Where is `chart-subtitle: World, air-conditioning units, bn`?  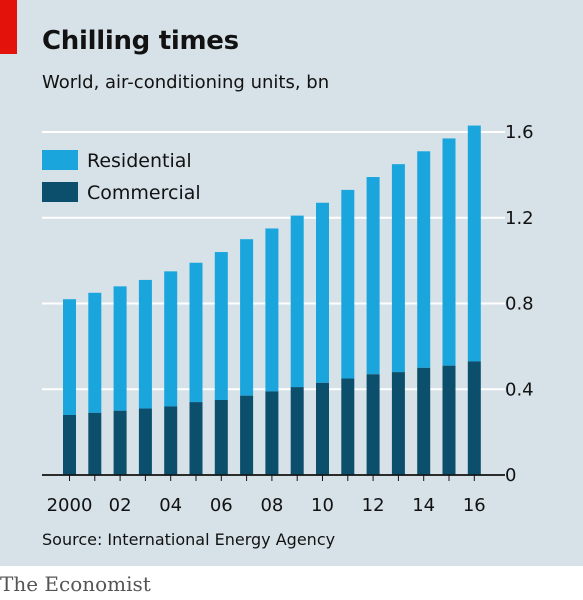 chart-subtitle: World, air-conditioning units, bn is located at coordinates (186, 82).